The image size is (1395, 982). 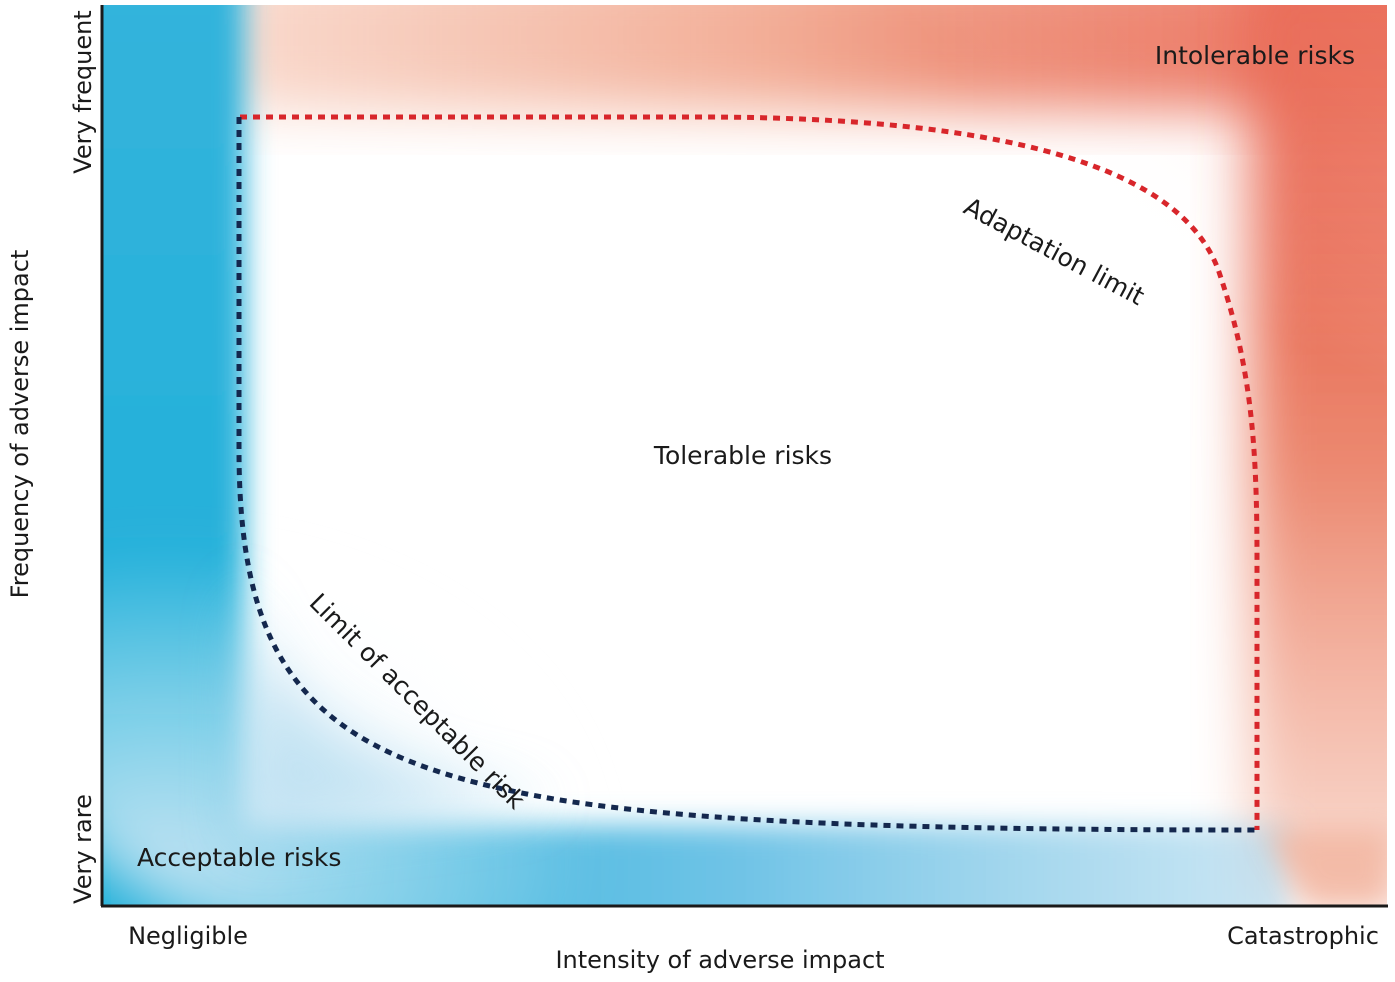 I want to click on intolerable-risks-label: Intolerable risks, so click(x=1255, y=55).